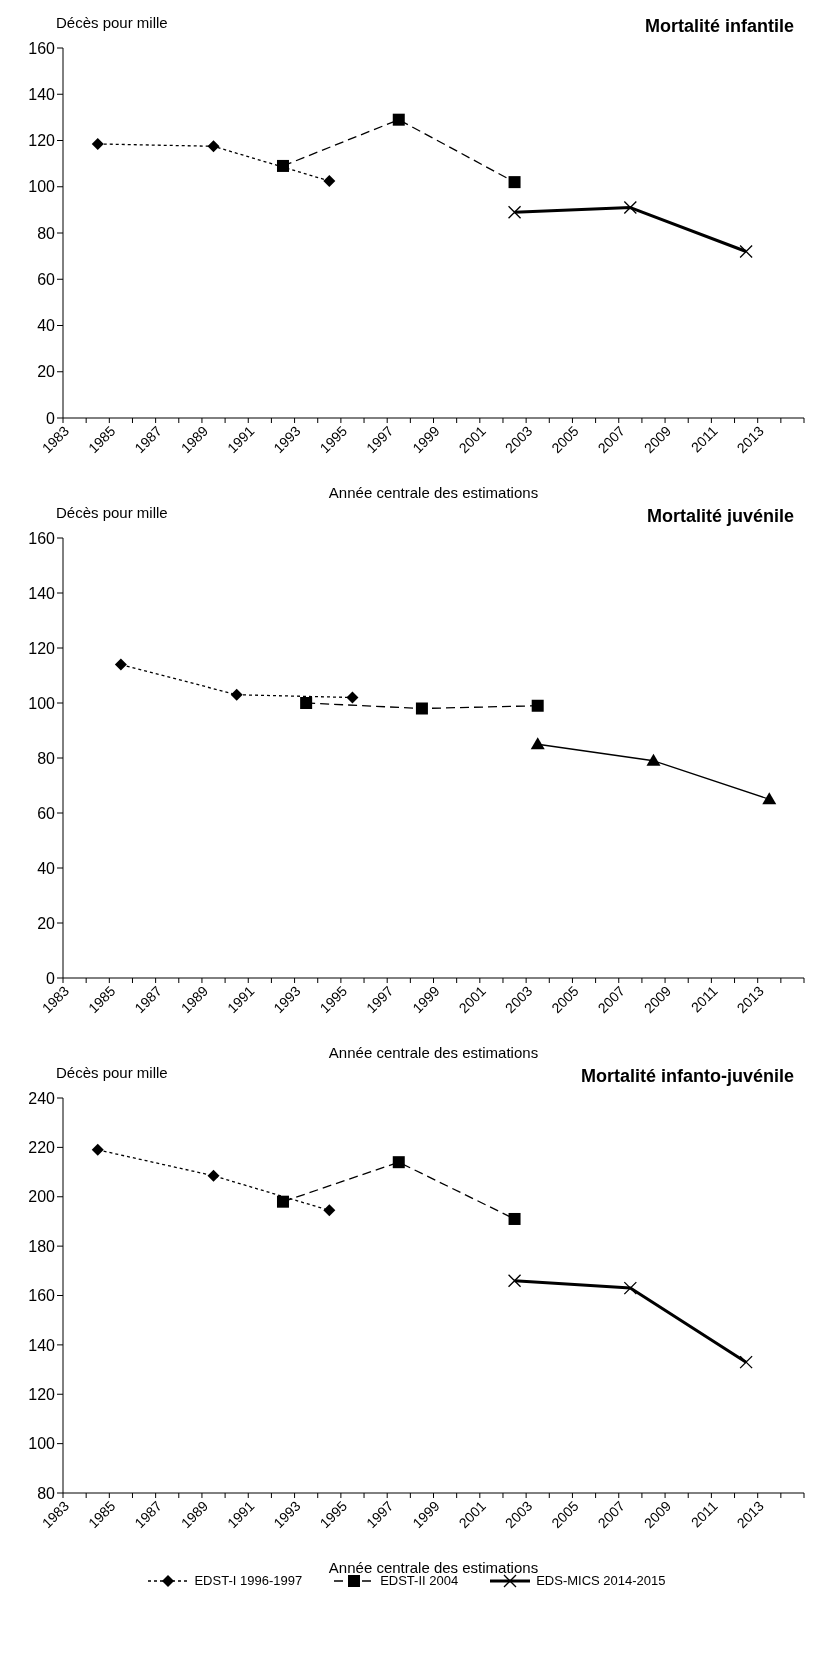 The width and height of the screenshot is (822, 1663). Describe the element at coordinates (601, 1580) in the screenshot. I see `legend-label: EDS-MICS 2014-2015` at that location.